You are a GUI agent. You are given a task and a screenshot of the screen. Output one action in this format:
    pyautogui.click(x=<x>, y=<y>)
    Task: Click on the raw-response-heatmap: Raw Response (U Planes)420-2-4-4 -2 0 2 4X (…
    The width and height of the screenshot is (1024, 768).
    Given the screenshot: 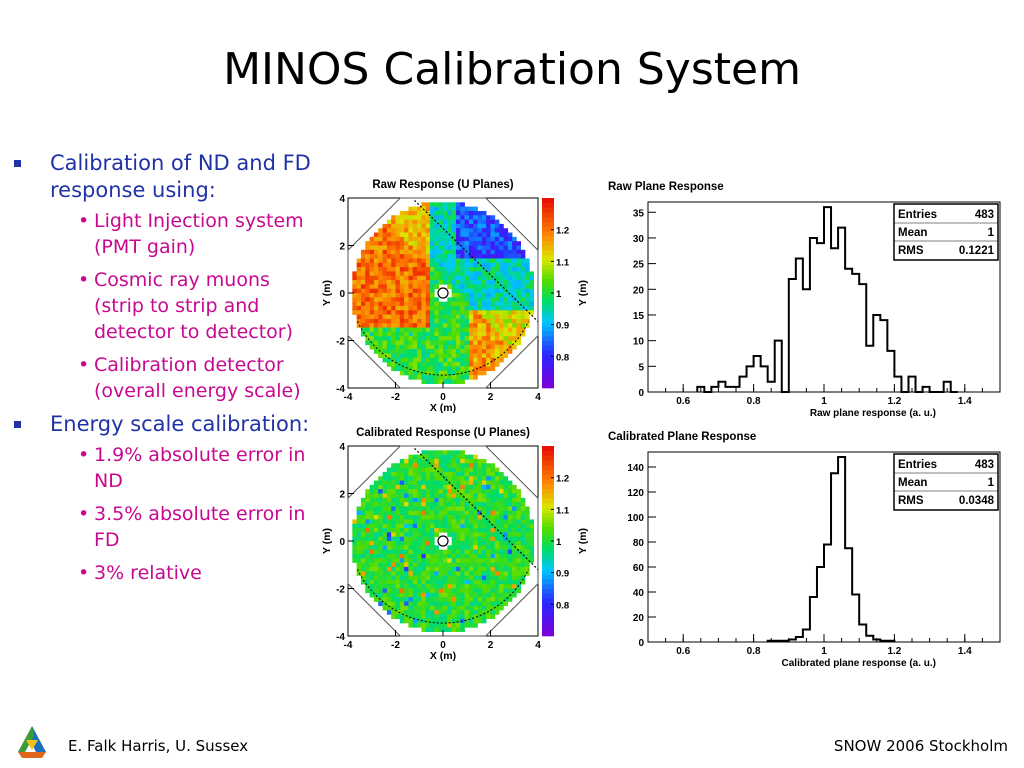 What is the action you would take?
    pyautogui.click(x=455, y=296)
    